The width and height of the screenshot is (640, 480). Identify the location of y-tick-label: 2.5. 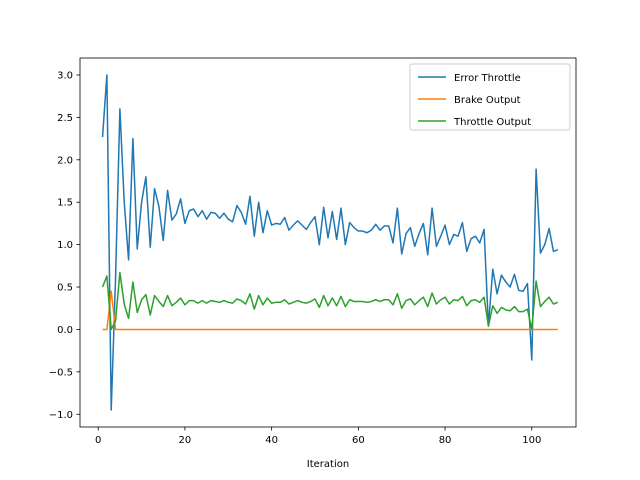
(65, 118).